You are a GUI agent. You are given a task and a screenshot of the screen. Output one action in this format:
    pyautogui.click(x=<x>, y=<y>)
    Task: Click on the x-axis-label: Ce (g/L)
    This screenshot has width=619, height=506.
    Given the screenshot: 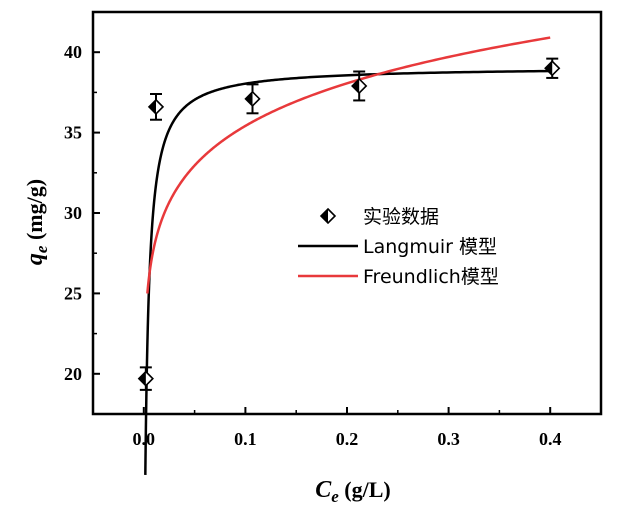 What is the action you would take?
    pyautogui.click(x=353, y=491)
    